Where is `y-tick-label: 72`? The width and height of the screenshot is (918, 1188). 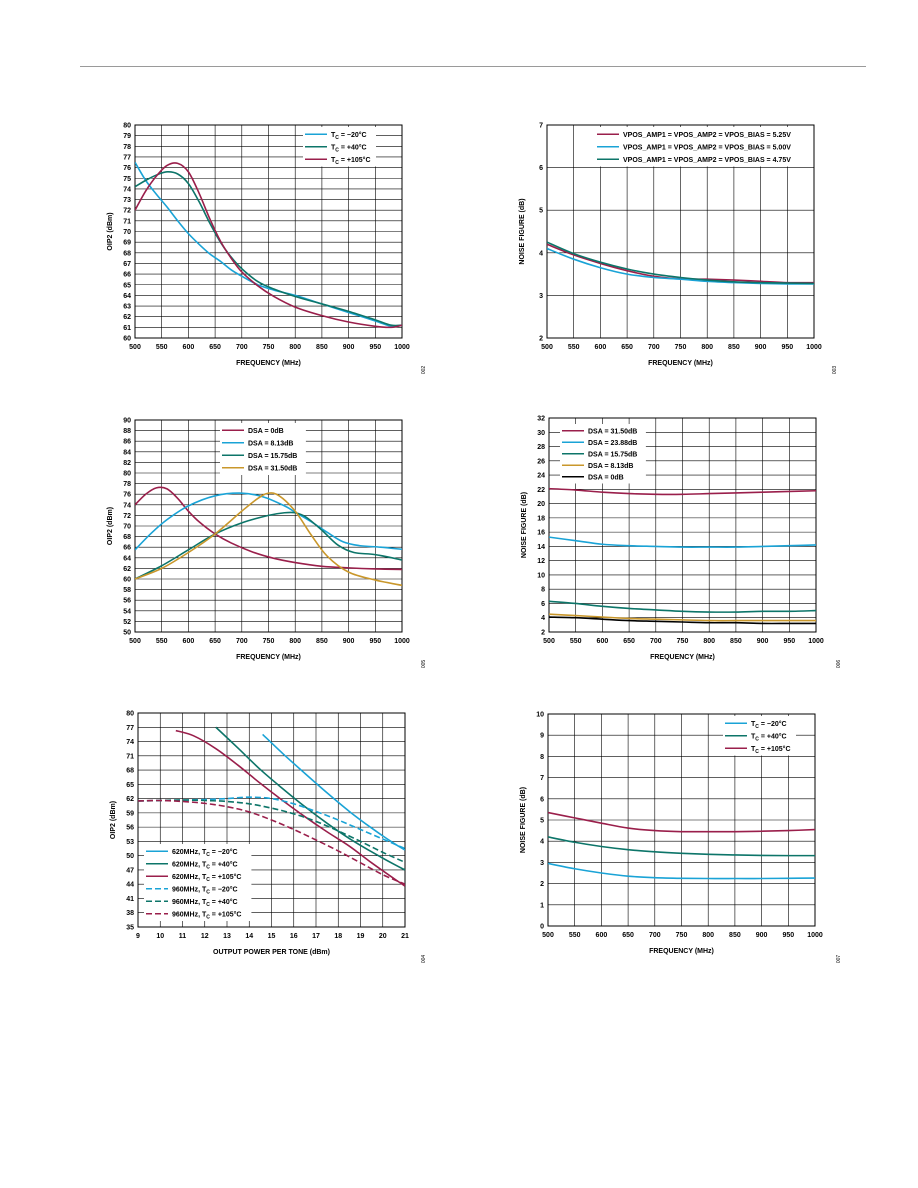 y-tick-label: 72 is located at coordinates (127, 211).